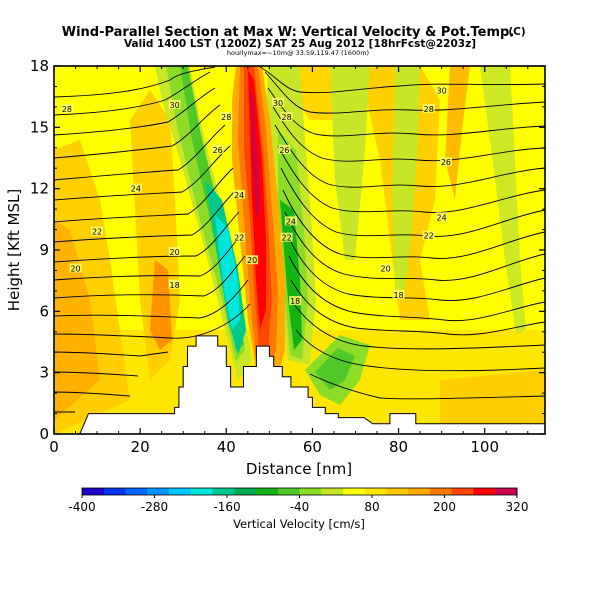 The height and width of the screenshot is (600, 600). What do you see at coordinates (312, 447) in the screenshot?
I see `x-tick-label: 60` at bounding box center [312, 447].